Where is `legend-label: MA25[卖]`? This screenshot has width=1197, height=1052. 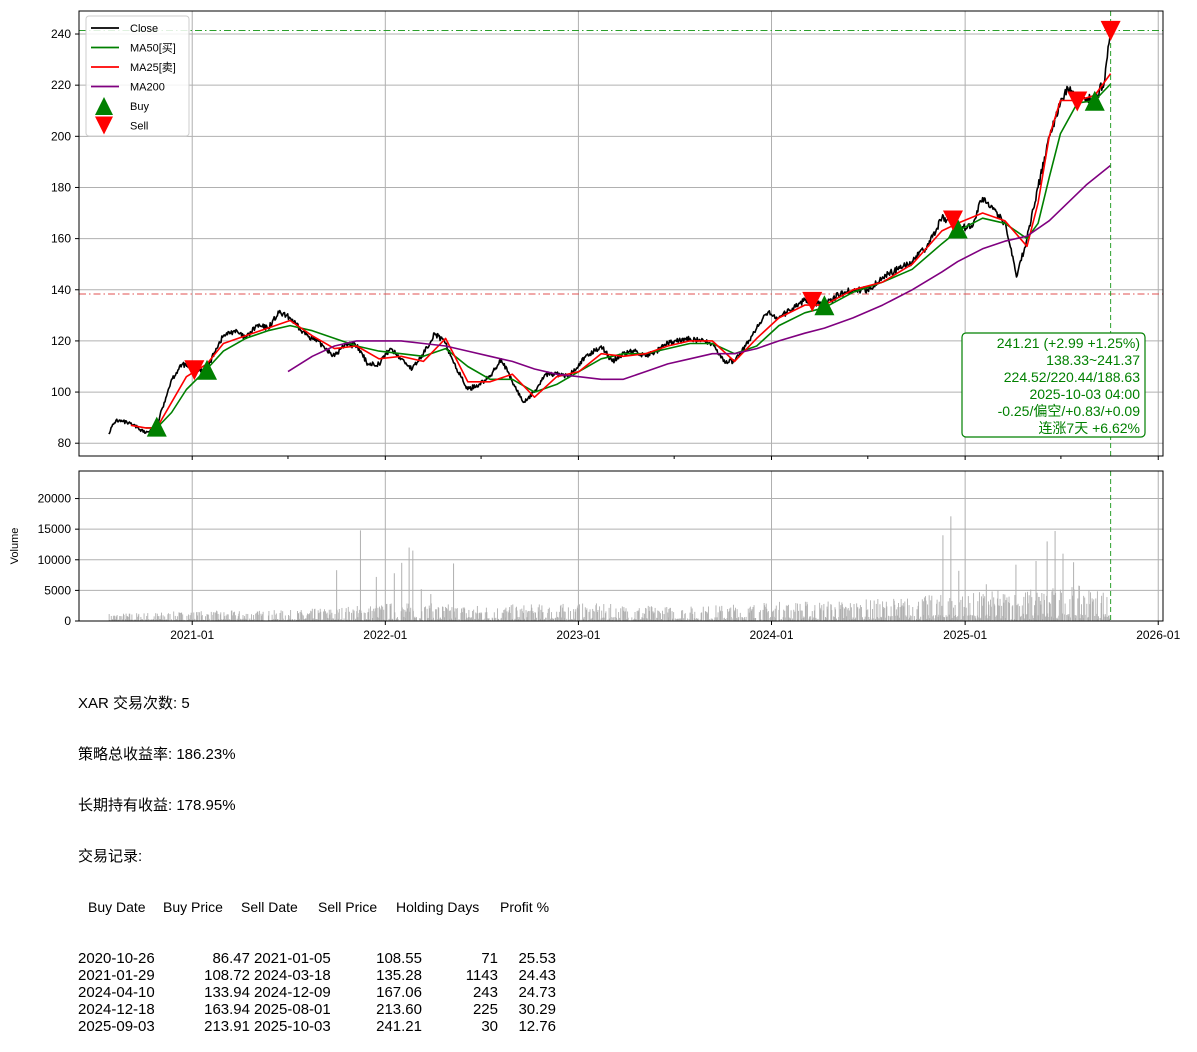
legend-label: MA25[卖] is located at coordinates (153, 67).